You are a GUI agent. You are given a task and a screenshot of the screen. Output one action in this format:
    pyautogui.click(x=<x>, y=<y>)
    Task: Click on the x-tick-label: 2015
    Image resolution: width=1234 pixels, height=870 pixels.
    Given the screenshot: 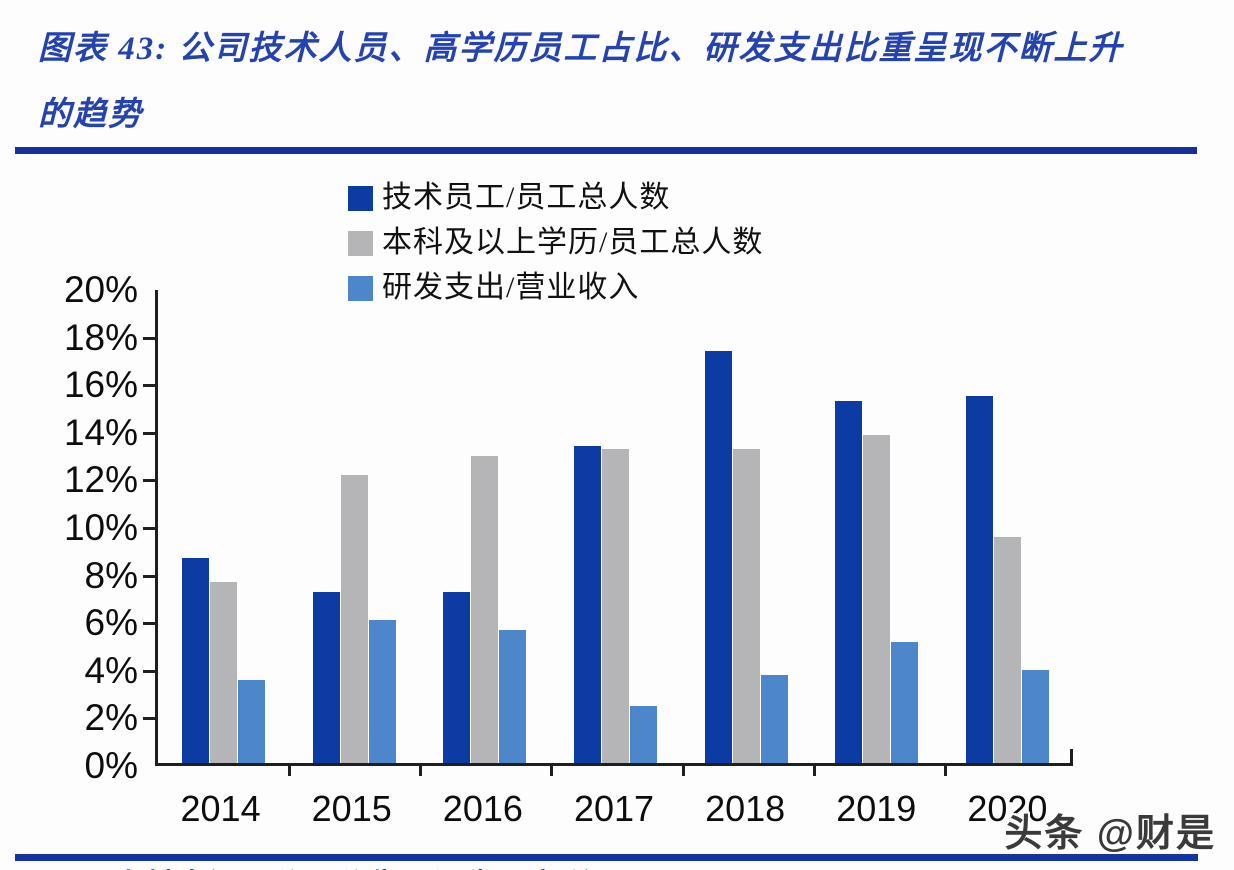 What is the action you would take?
    pyautogui.click(x=351, y=808)
    